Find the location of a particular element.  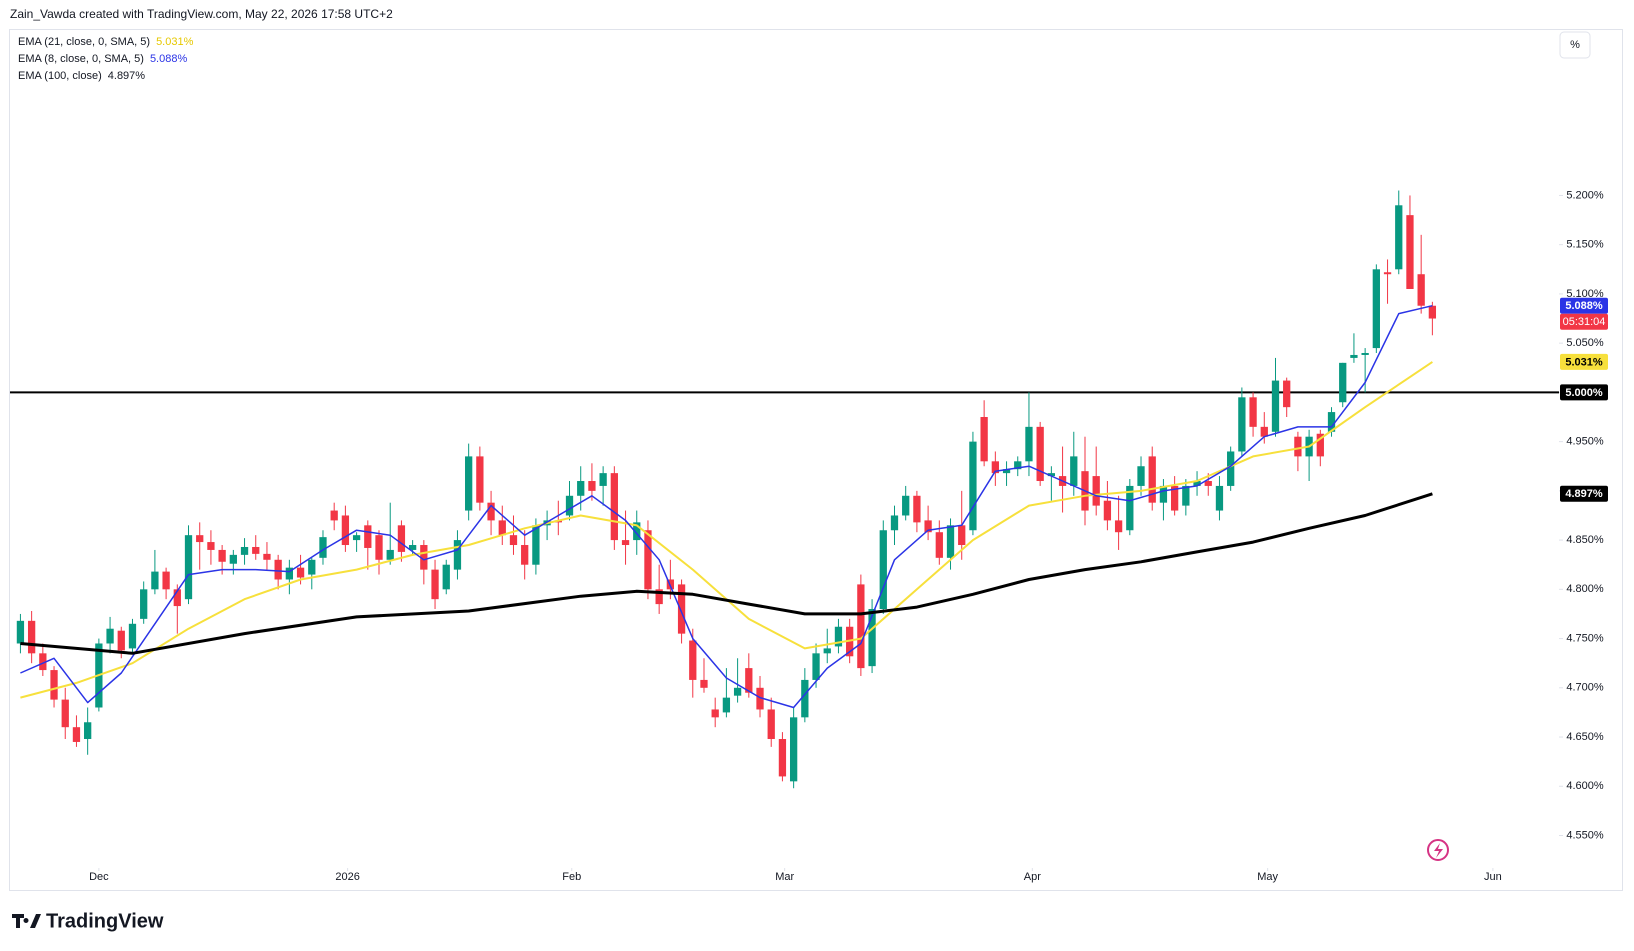

flash-icon is located at coordinates (1438, 850).